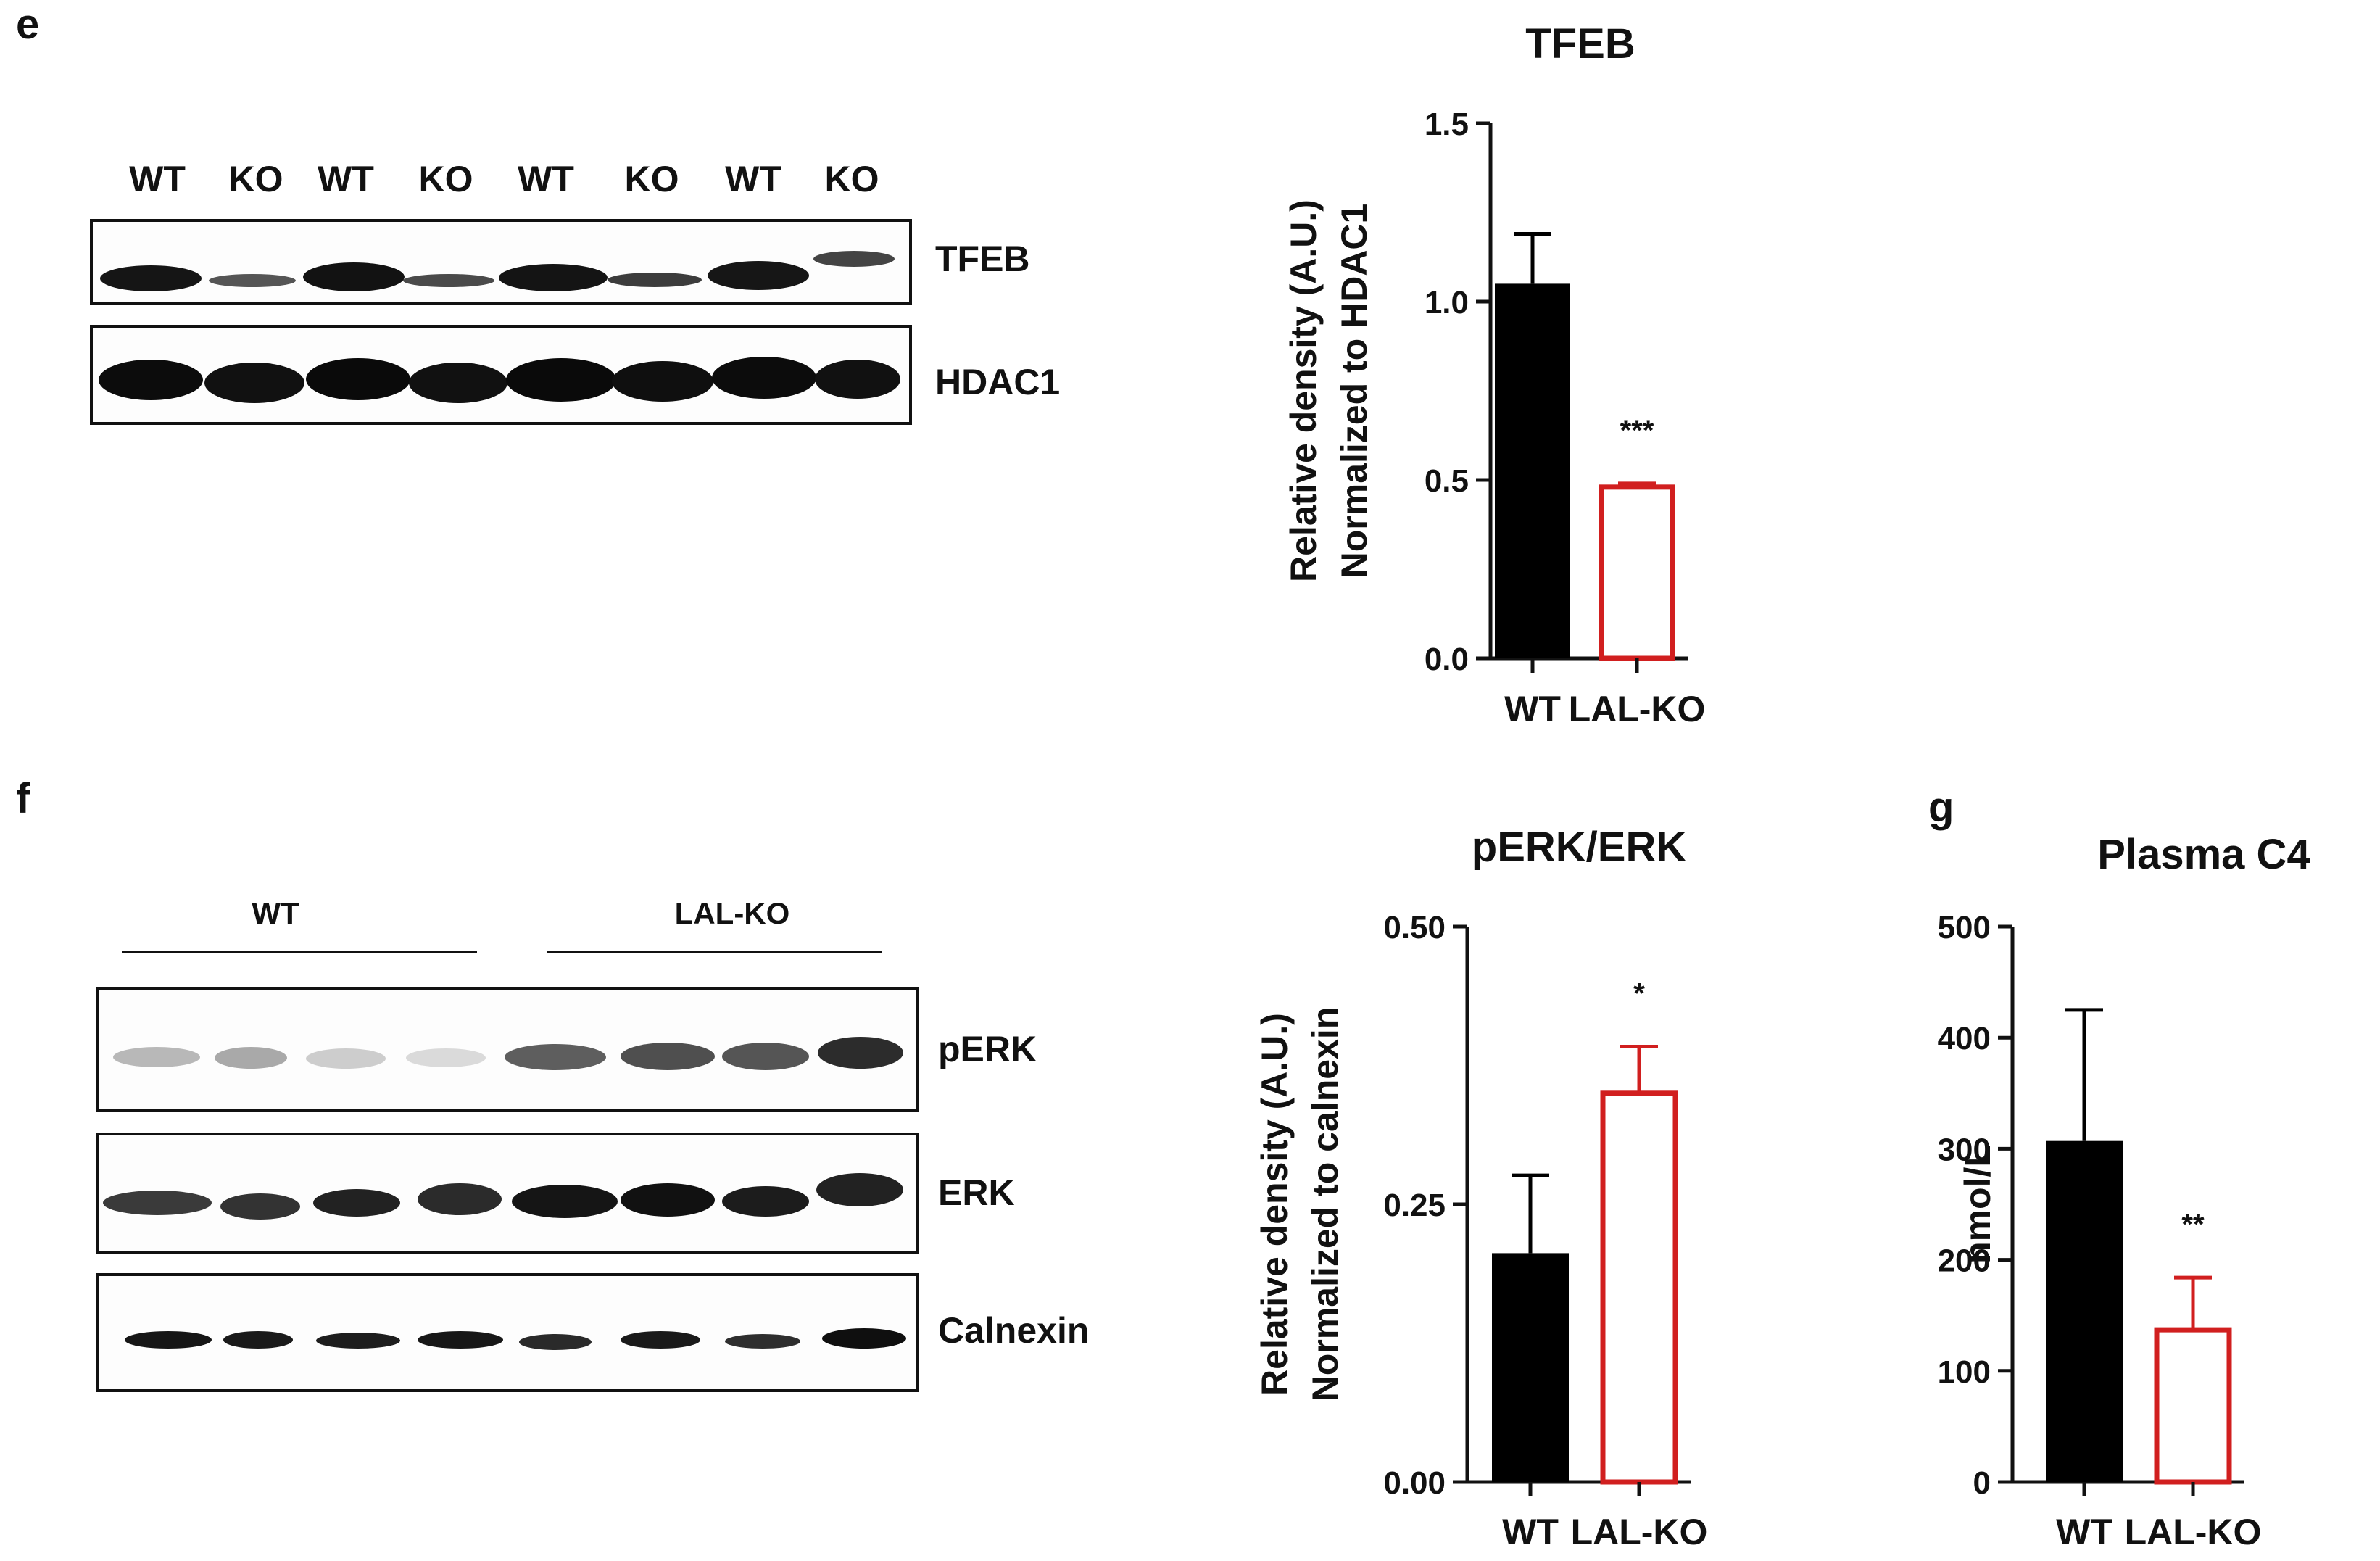 The width and height of the screenshot is (2380, 1561). What do you see at coordinates (1014, 1330) in the screenshot?
I see `blot-label-calnexin: Calnexin` at bounding box center [1014, 1330].